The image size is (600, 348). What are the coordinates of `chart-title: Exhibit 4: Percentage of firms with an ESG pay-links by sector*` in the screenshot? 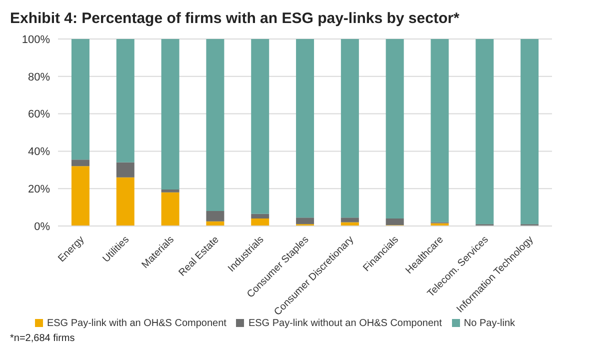 It's located at (234, 19).